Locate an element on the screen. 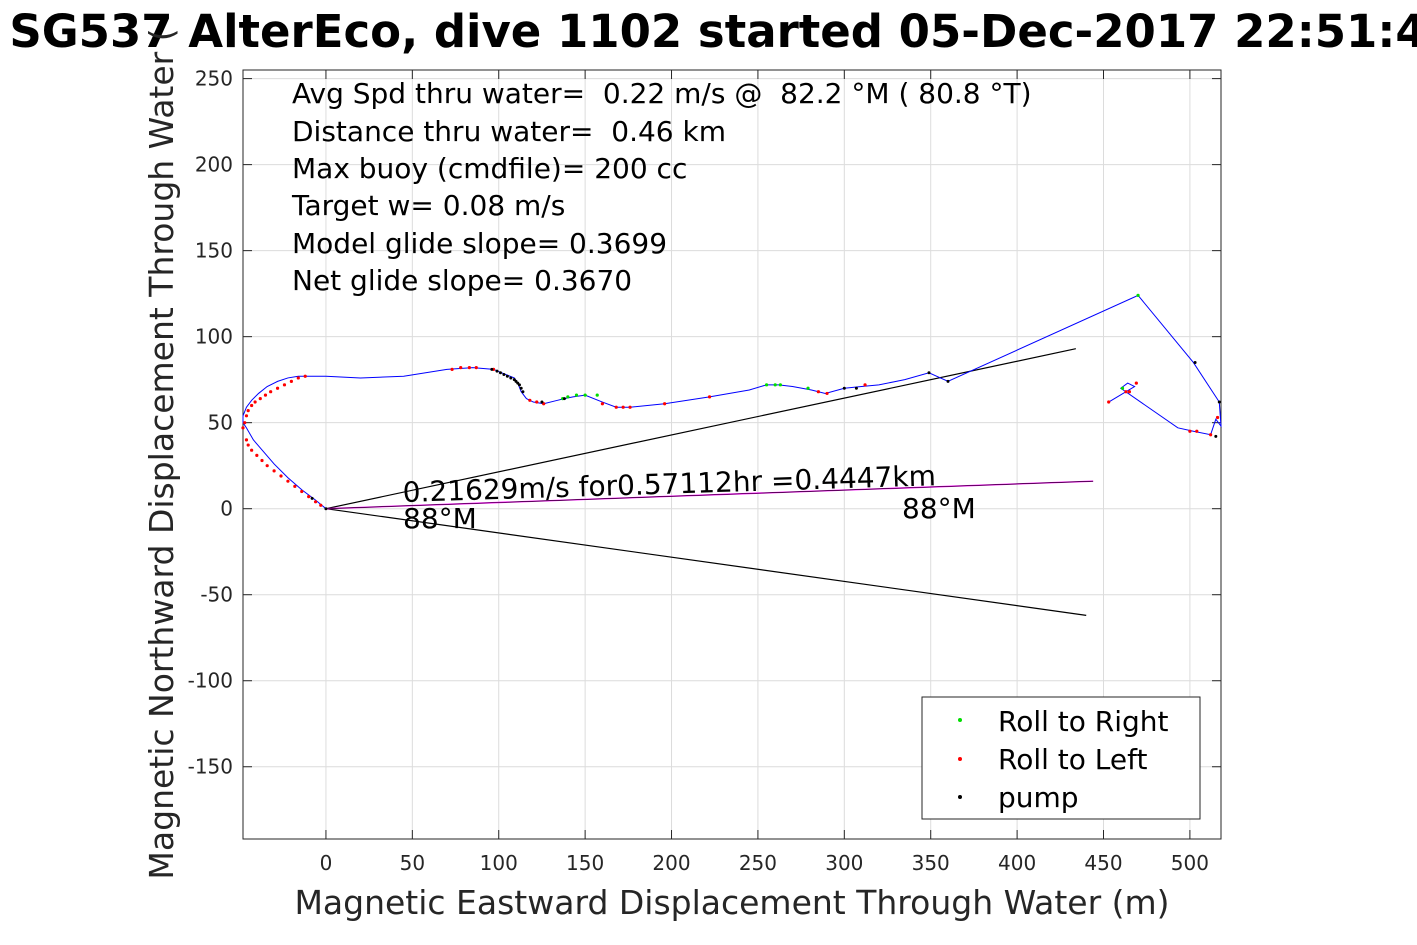 The height and width of the screenshot is (945, 1417). current-line-upper is located at coordinates (700, 429).